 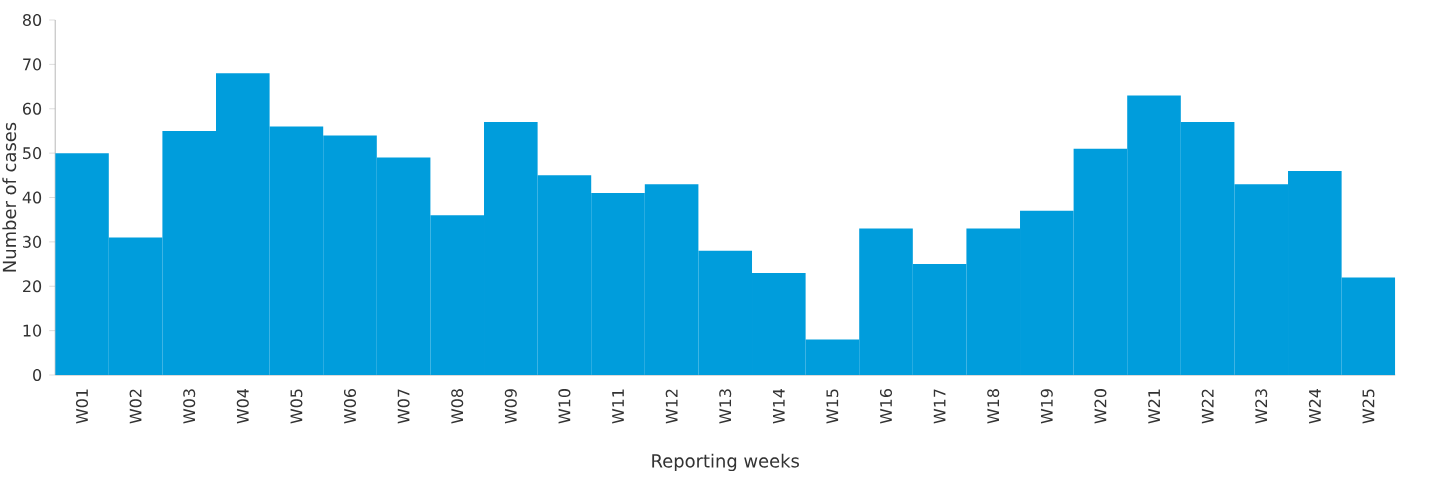 I want to click on y-tick-label: 50, so click(x=32, y=153).